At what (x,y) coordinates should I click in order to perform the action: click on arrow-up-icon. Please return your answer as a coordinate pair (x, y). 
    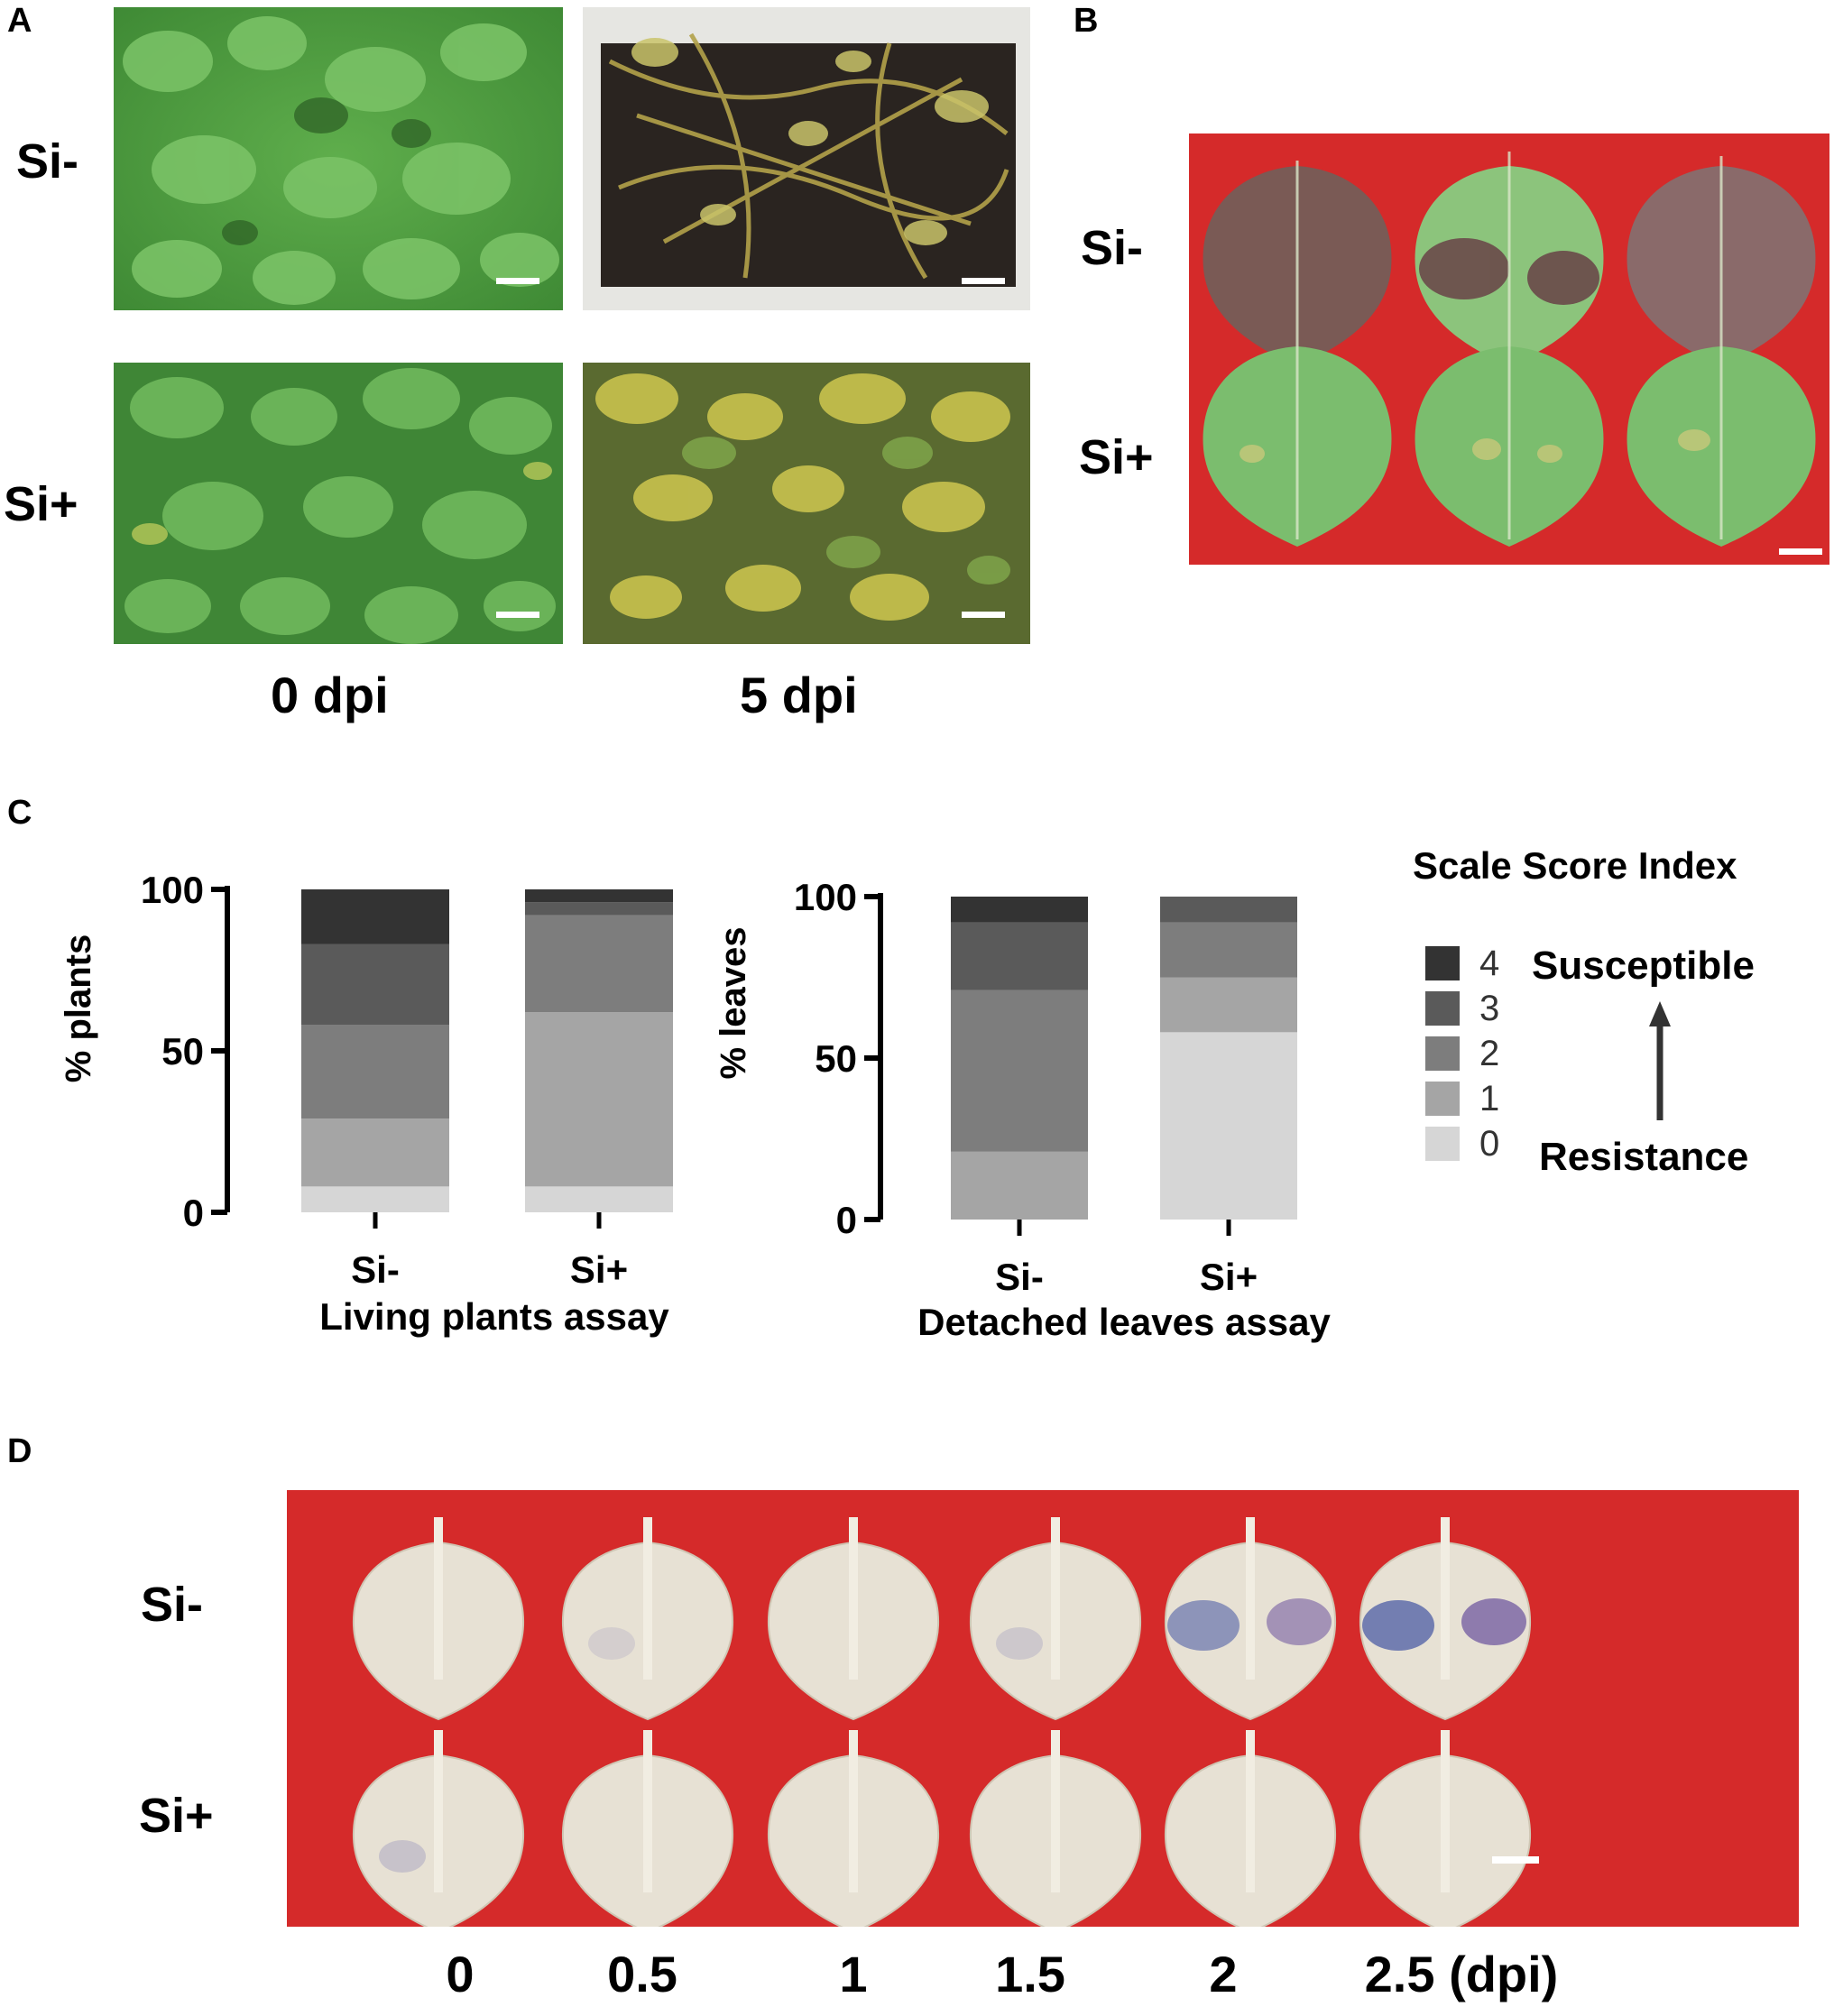
    Looking at the image, I should click on (1660, 1060).